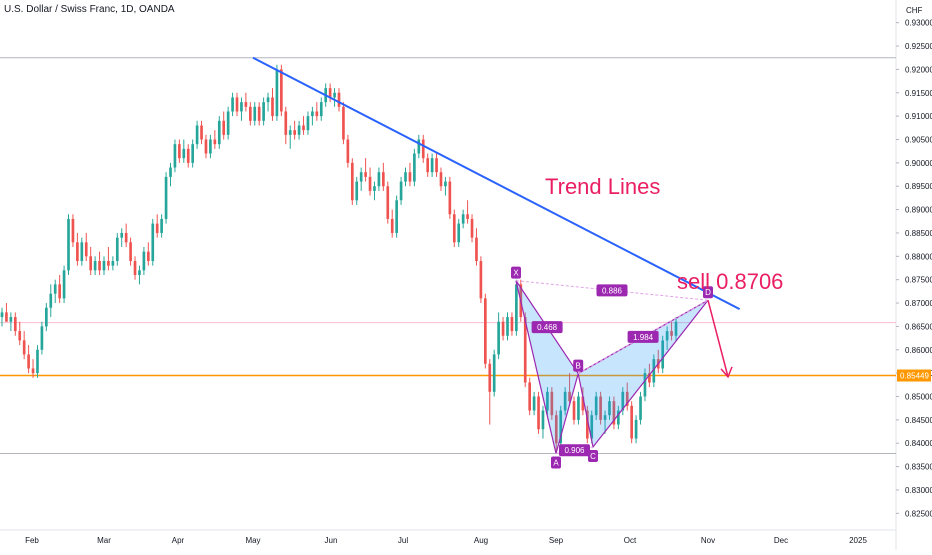 This screenshot has height=555, width=932. I want to click on x-tick-label: Jun, so click(331, 540).